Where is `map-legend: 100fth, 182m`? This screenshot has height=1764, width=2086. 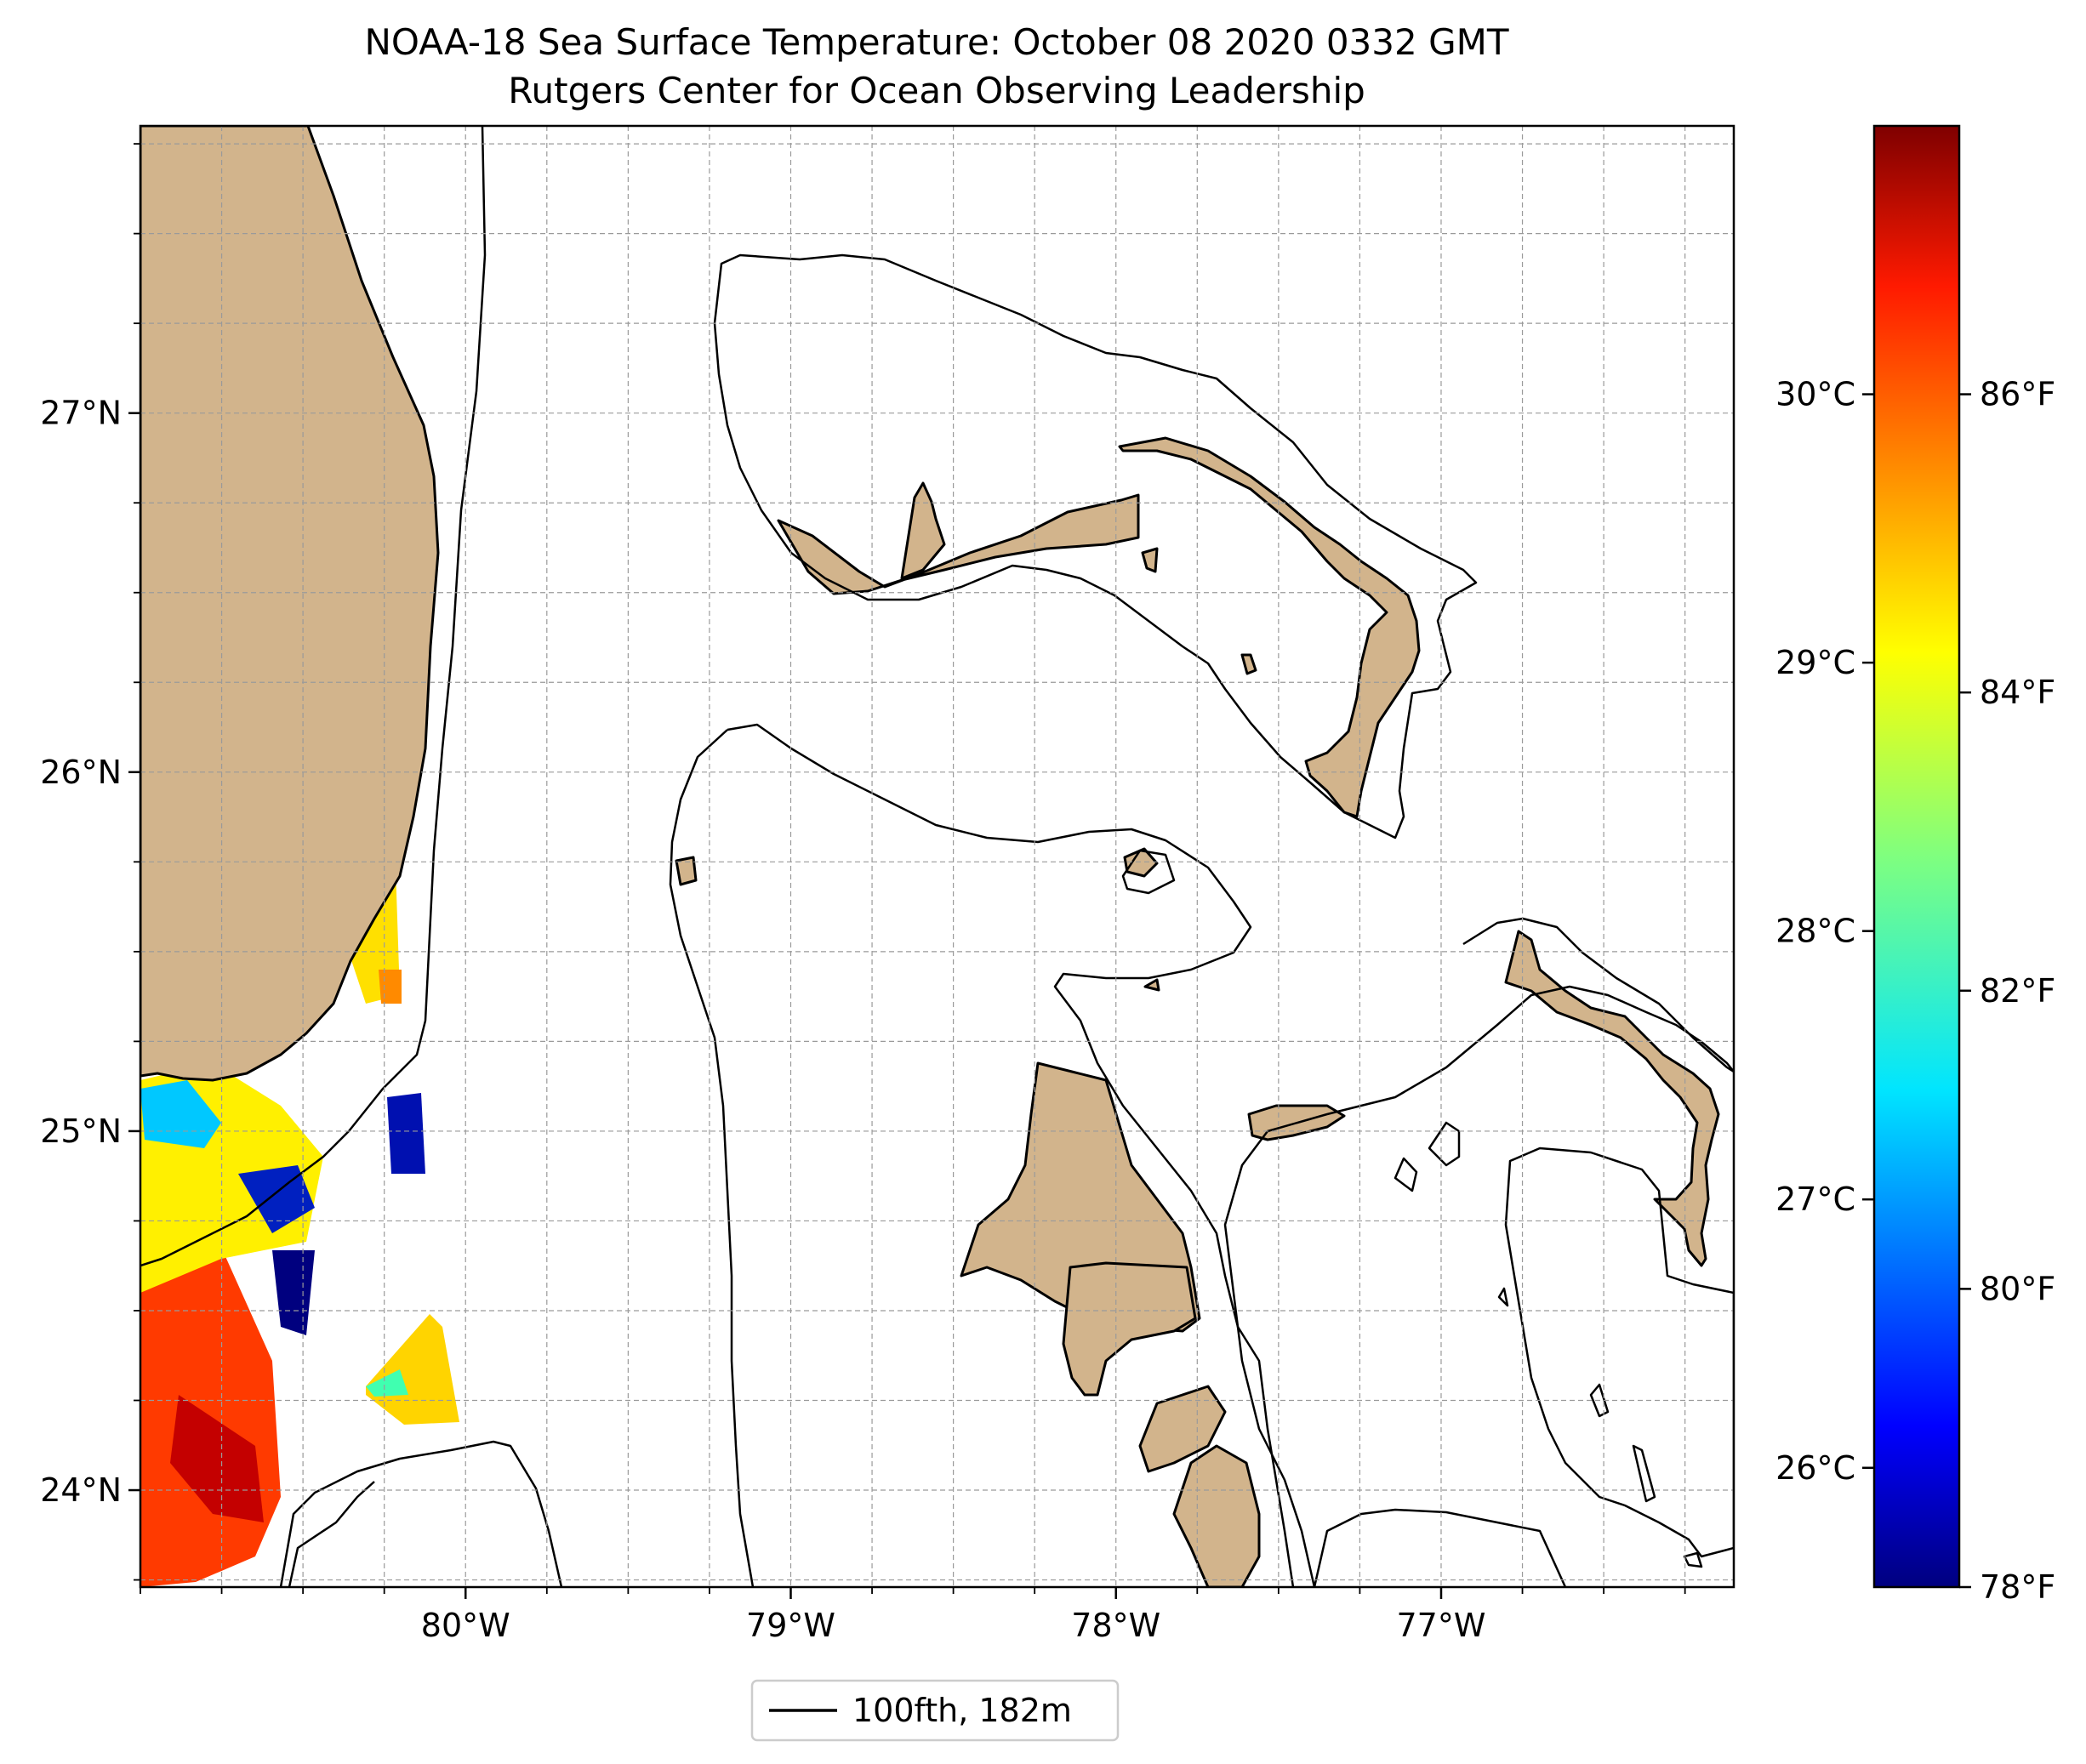 map-legend: 100fth, 182m is located at coordinates (935, 1710).